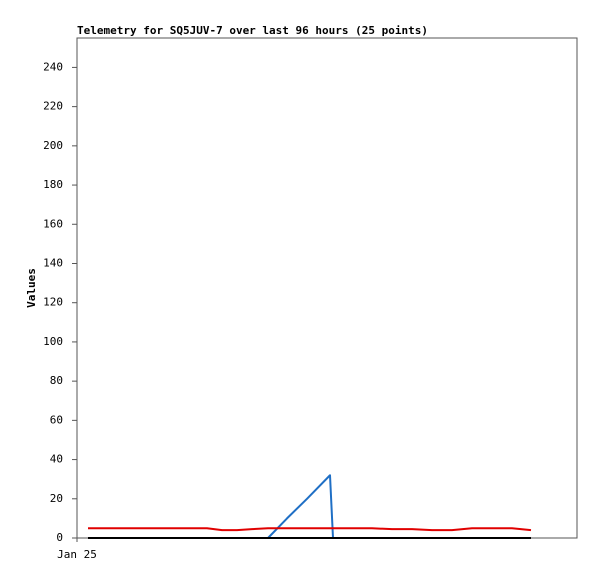  I want to click on y-tick-label: 180, so click(53, 184).